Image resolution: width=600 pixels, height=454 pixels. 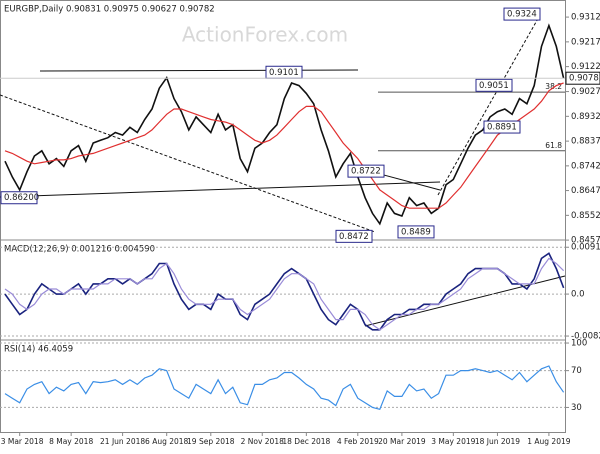 What do you see at coordinates (576, 408) in the screenshot?
I see `y-tick-label: 30` at bounding box center [576, 408].